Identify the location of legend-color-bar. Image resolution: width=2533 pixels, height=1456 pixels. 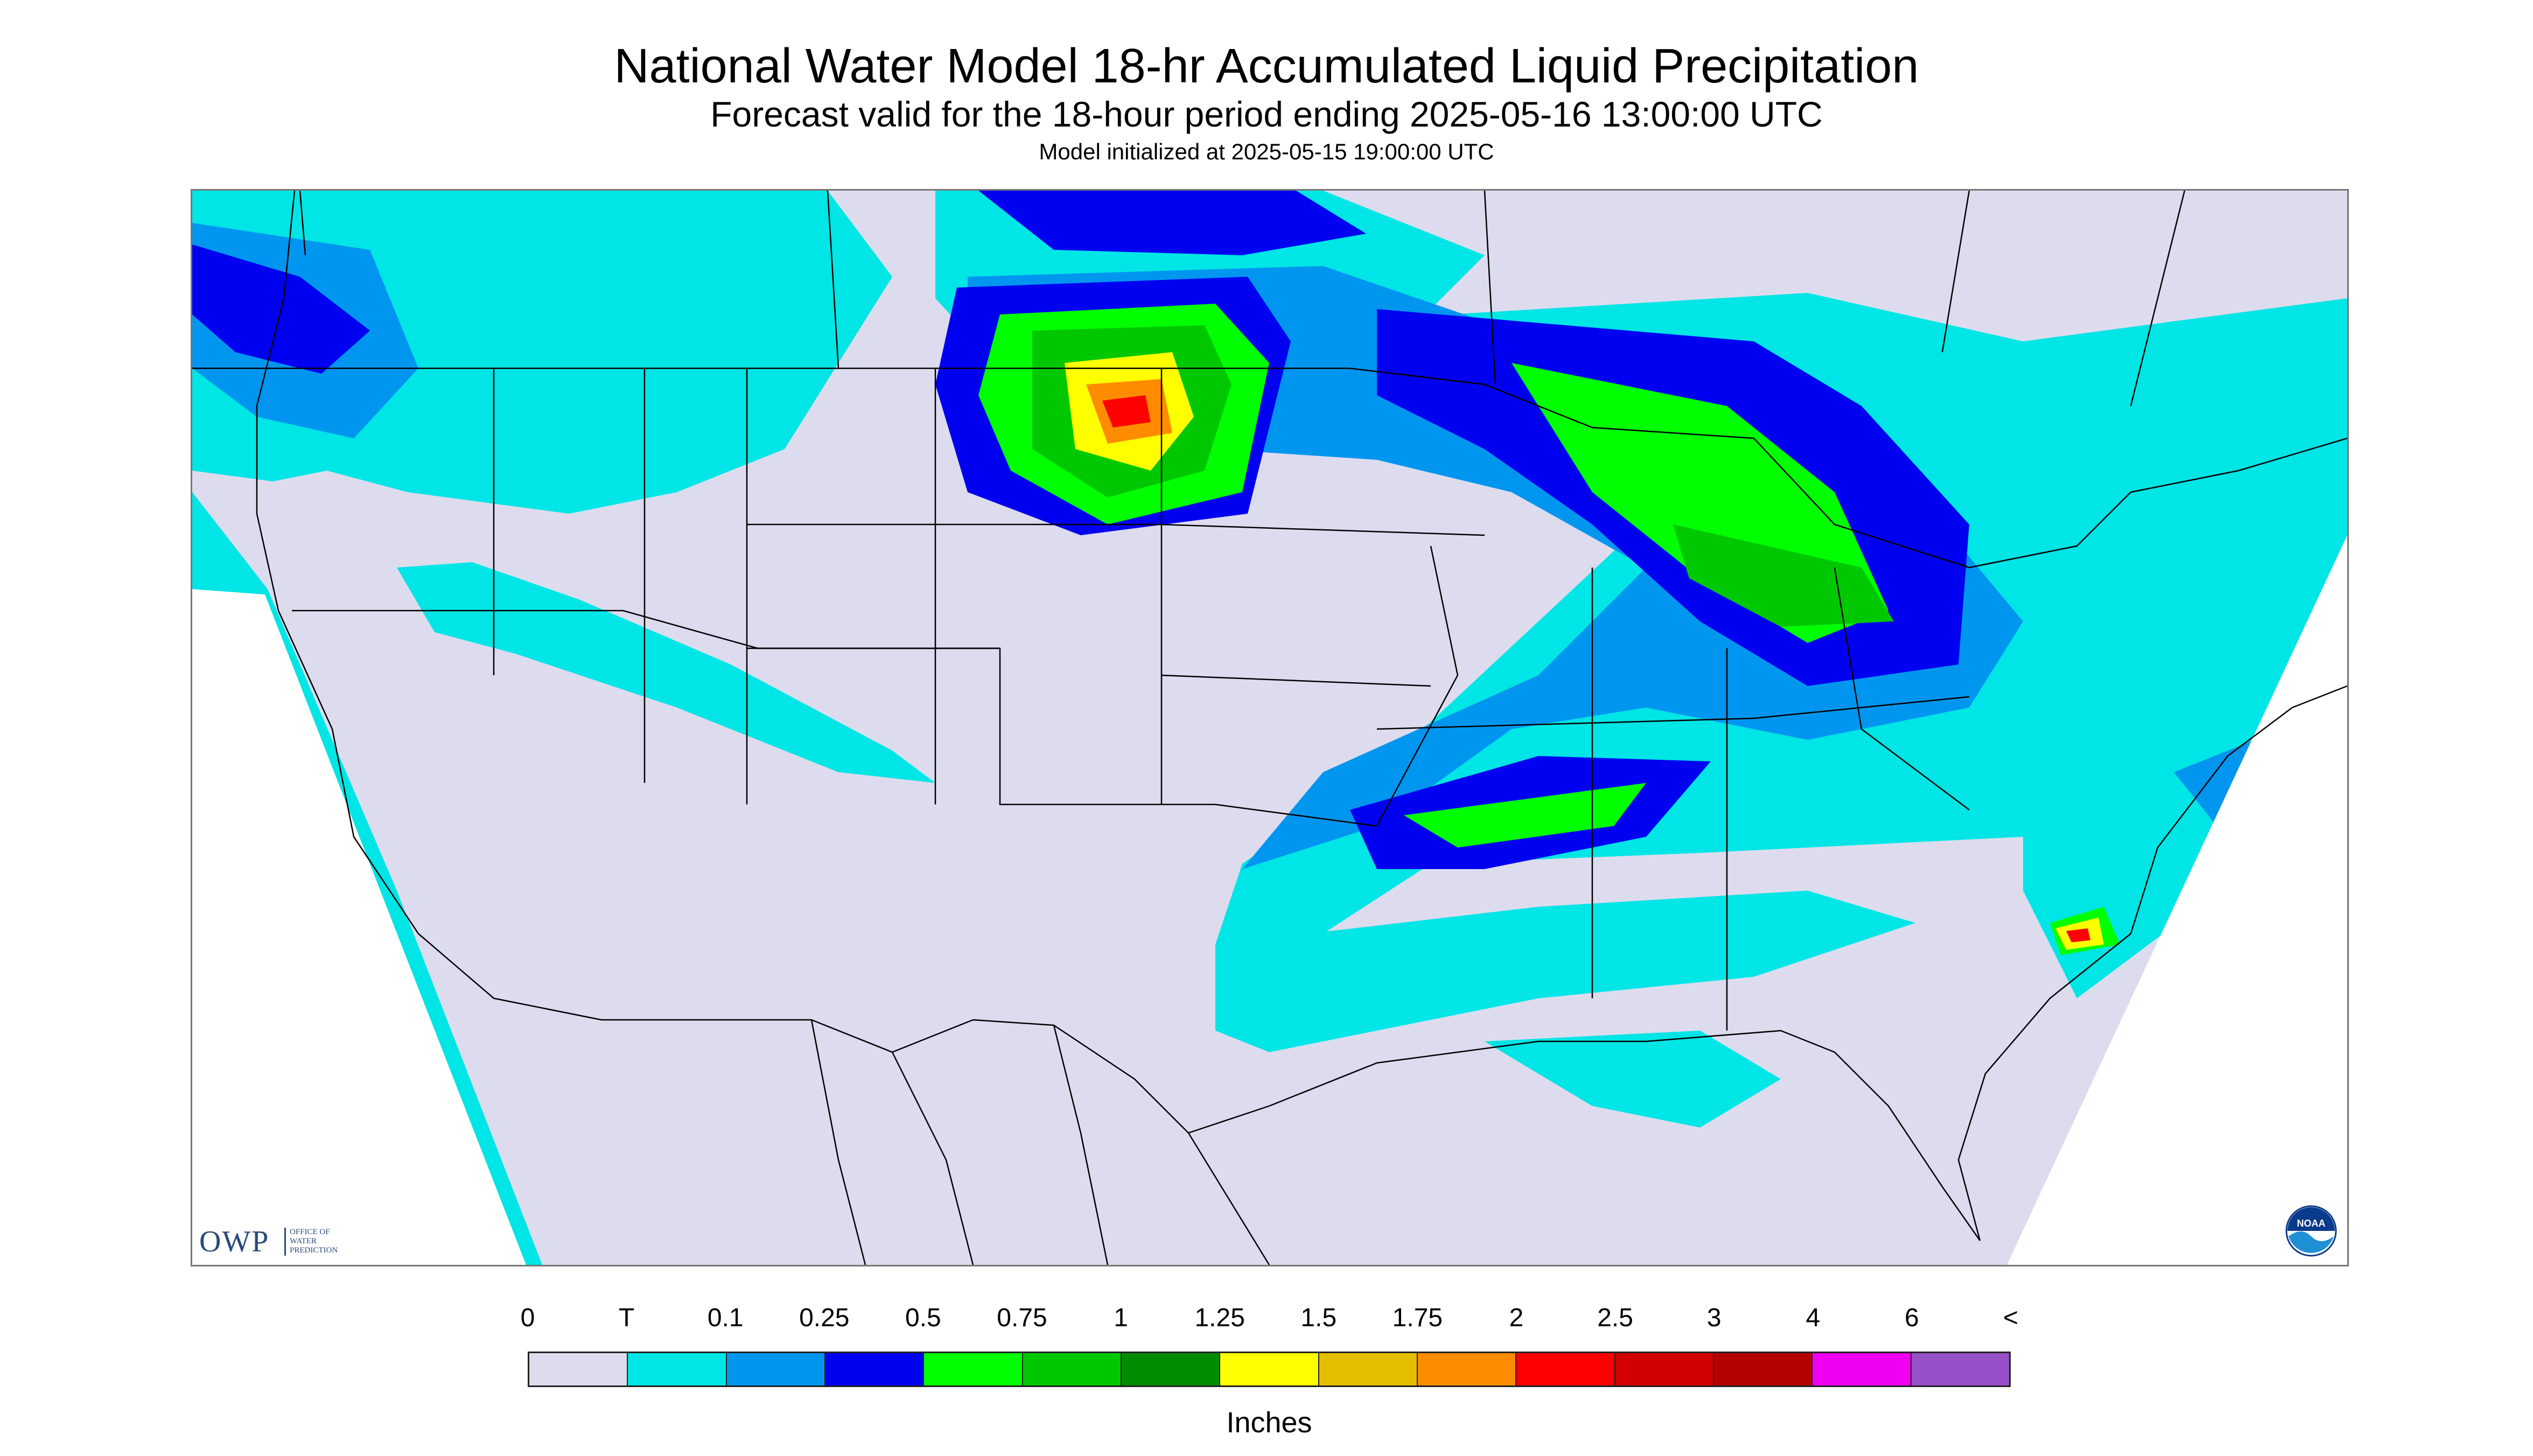
(1269, 1369).